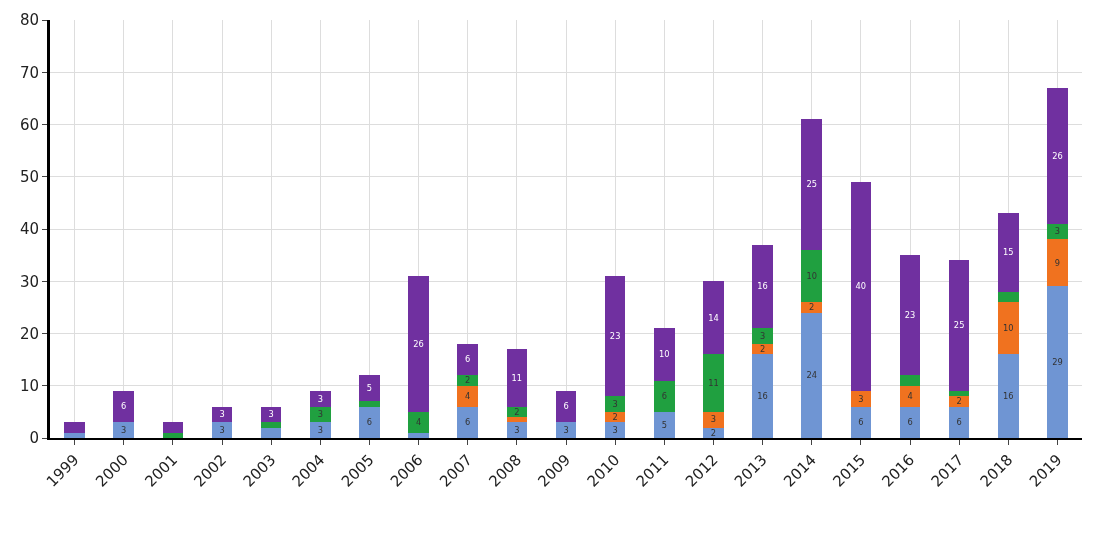 The image size is (1102, 538). Describe the element at coordinates (29, 229) in the screenshot. I see `y-tick-label: 40` at that location.